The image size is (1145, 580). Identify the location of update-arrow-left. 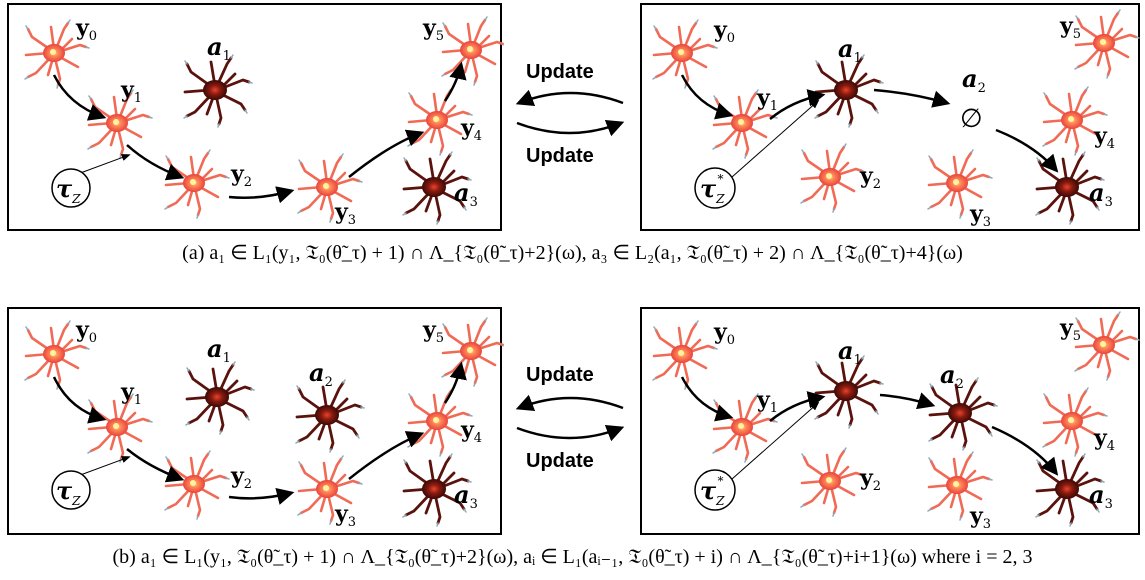
(569, 403).